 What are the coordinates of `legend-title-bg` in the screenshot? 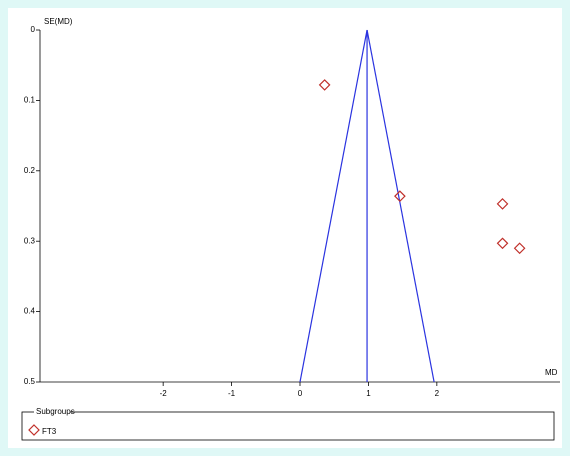 It's located at (52, 412).